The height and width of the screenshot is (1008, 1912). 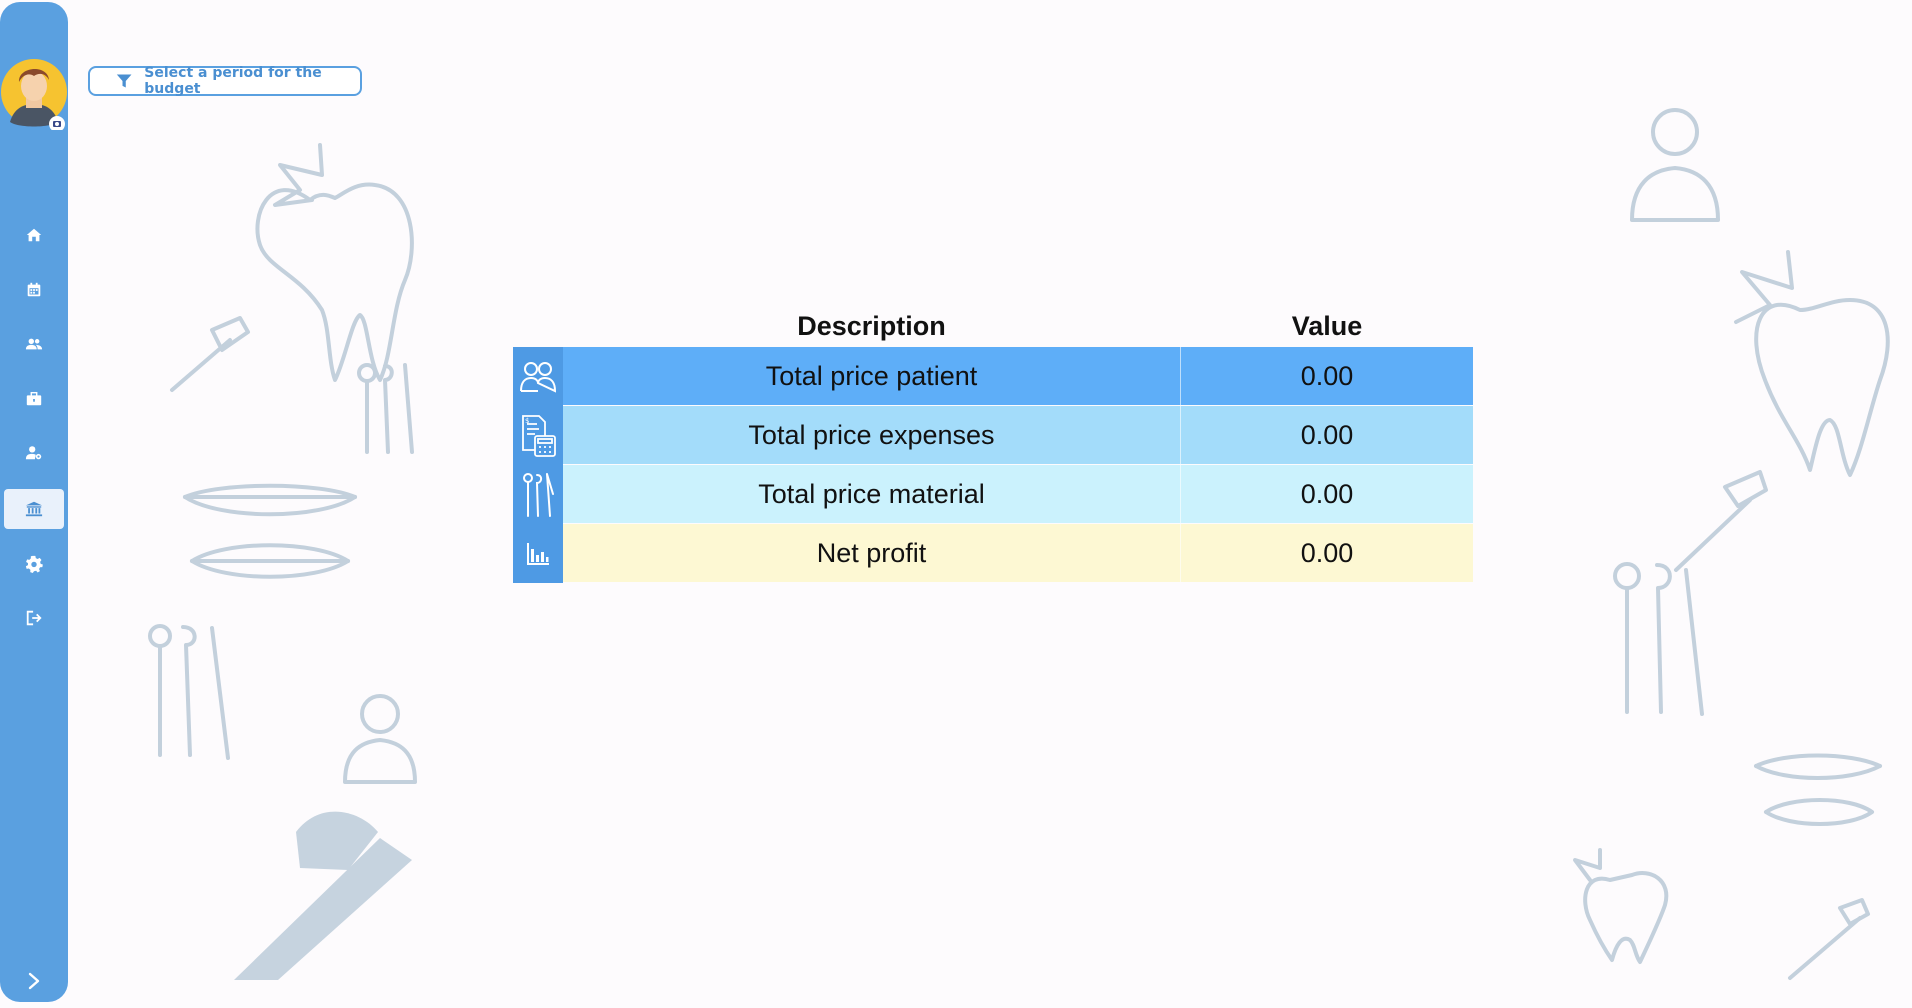 I want to click on sidebar, so click(x=34, y=502).